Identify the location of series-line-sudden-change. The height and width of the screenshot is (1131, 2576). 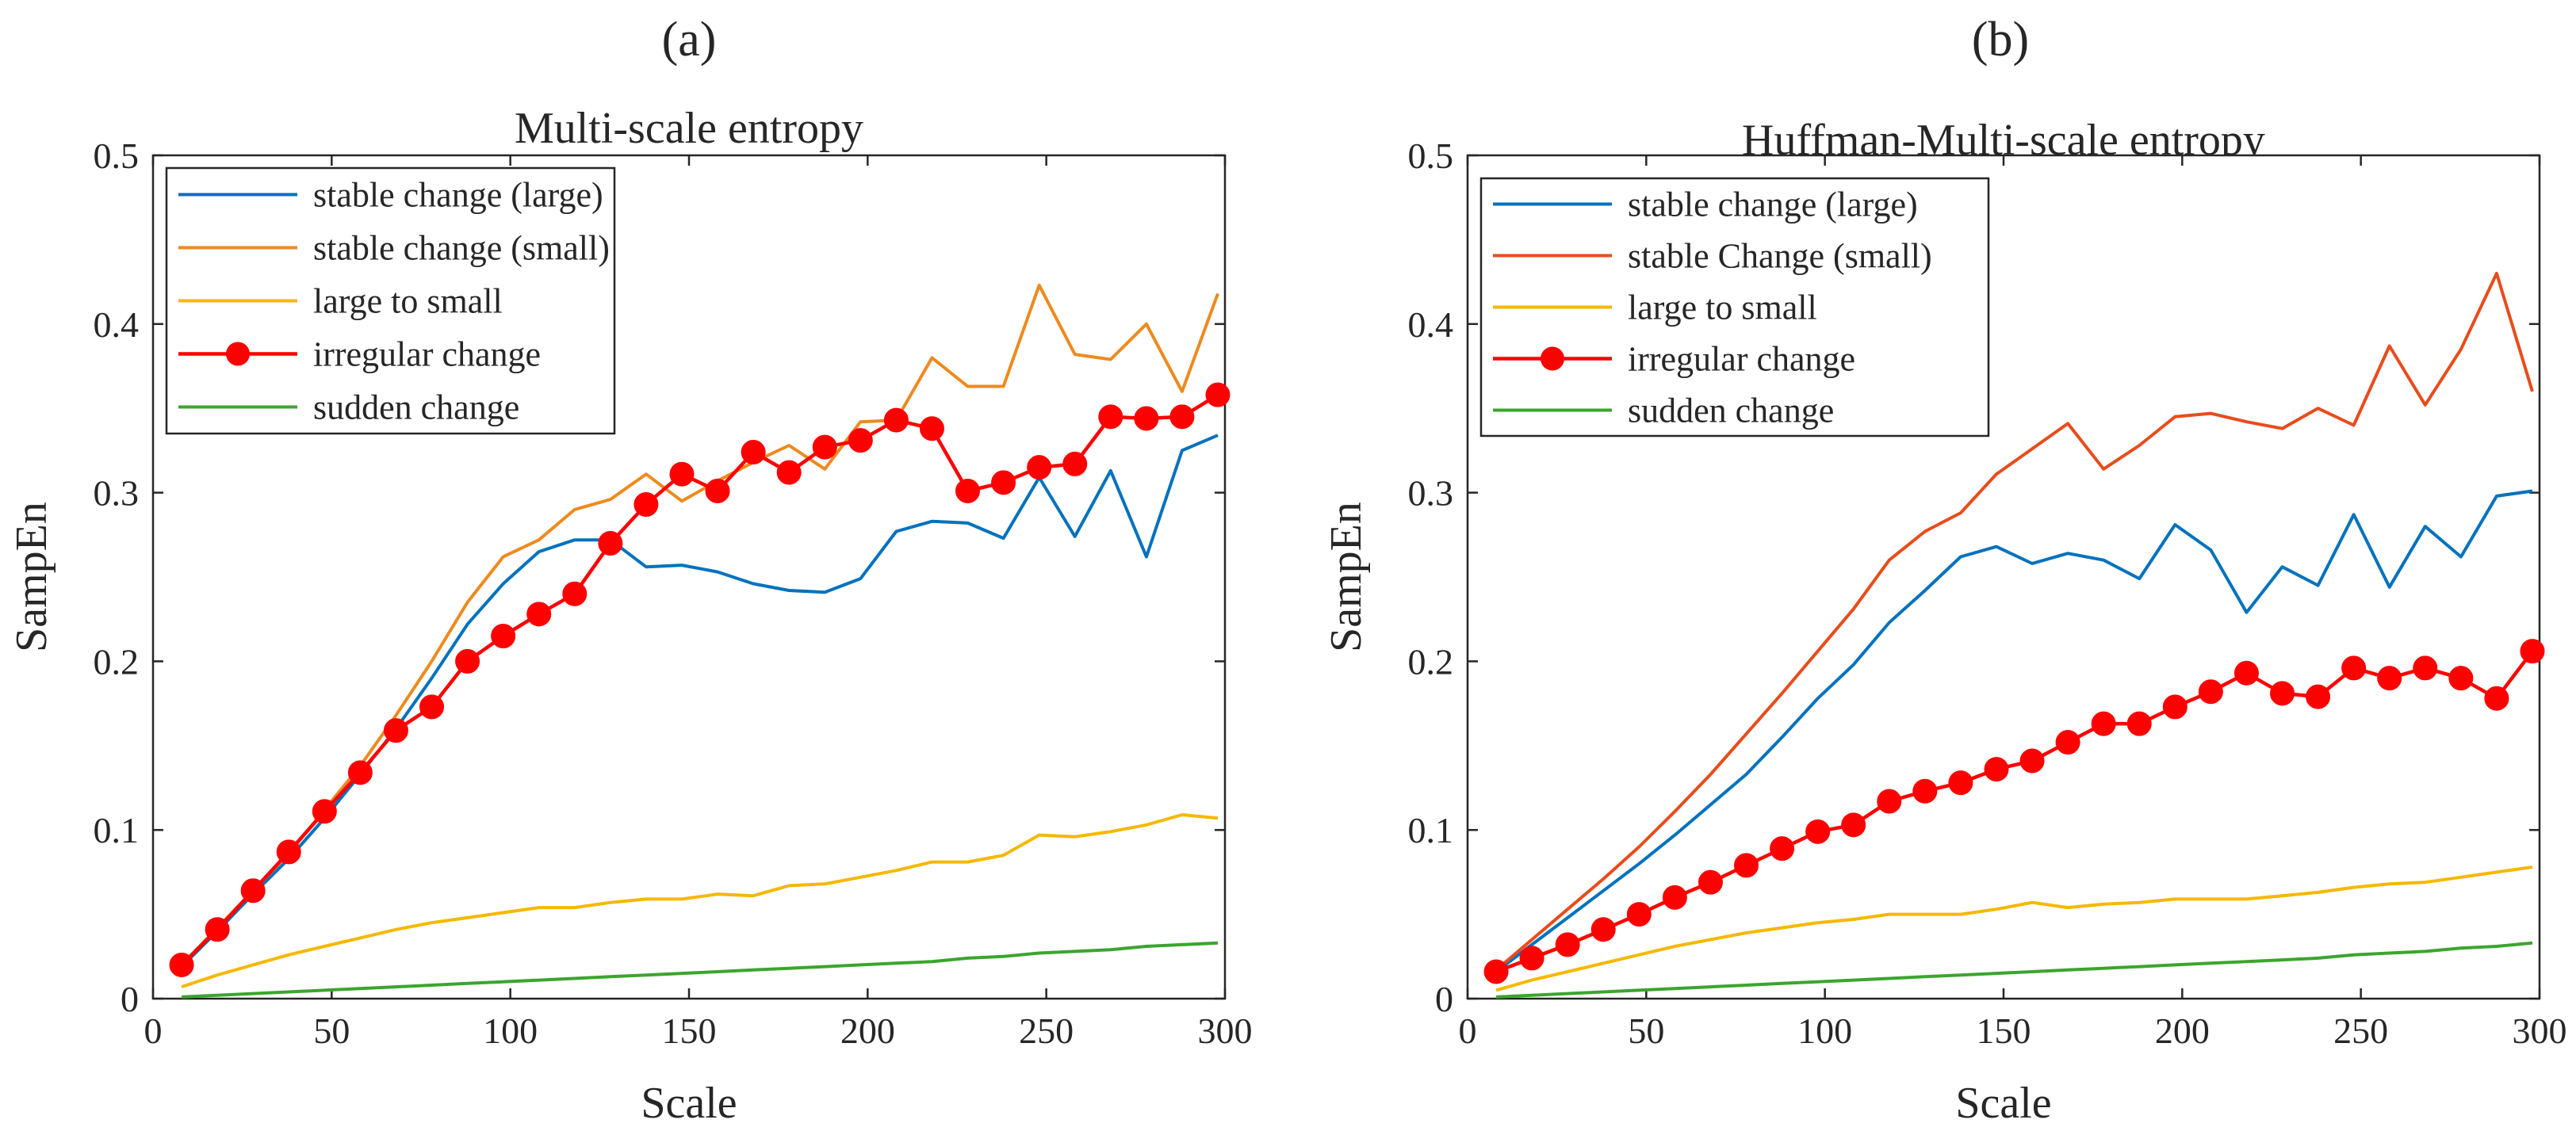
(700, 970).